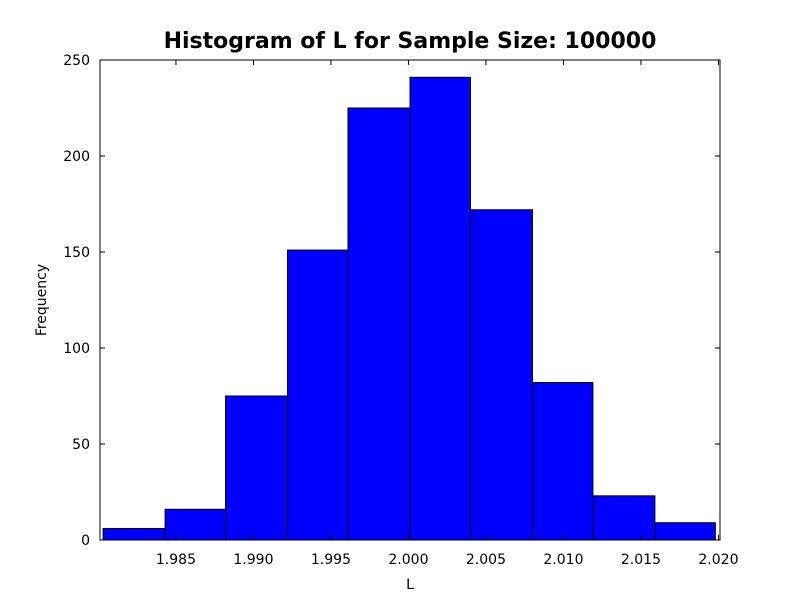  Describe the element at coordinates (76, 61) in the screenshot. I see `y-tick-label: 250` at that location.